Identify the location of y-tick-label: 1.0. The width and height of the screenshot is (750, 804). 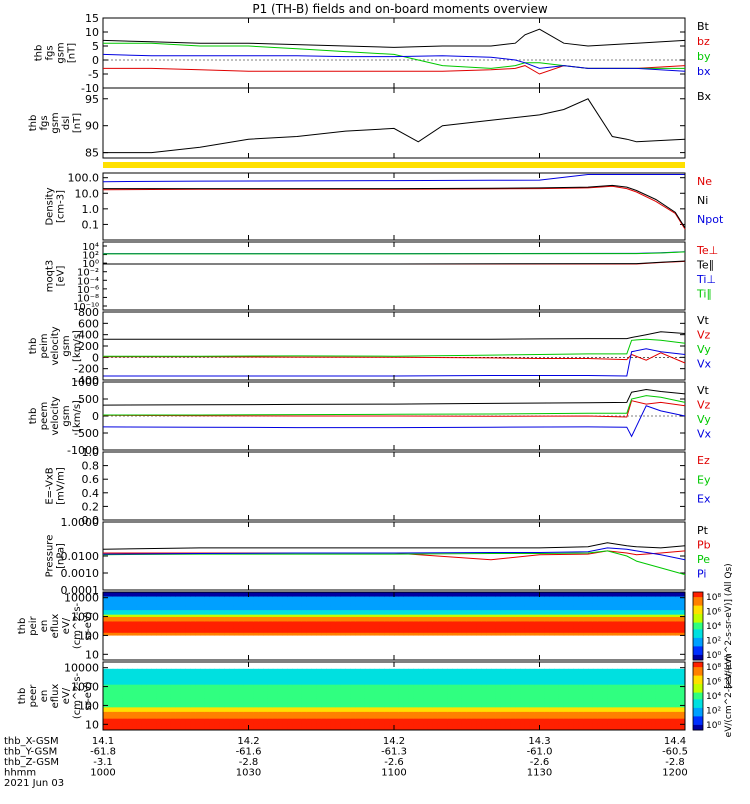
(91, 209).